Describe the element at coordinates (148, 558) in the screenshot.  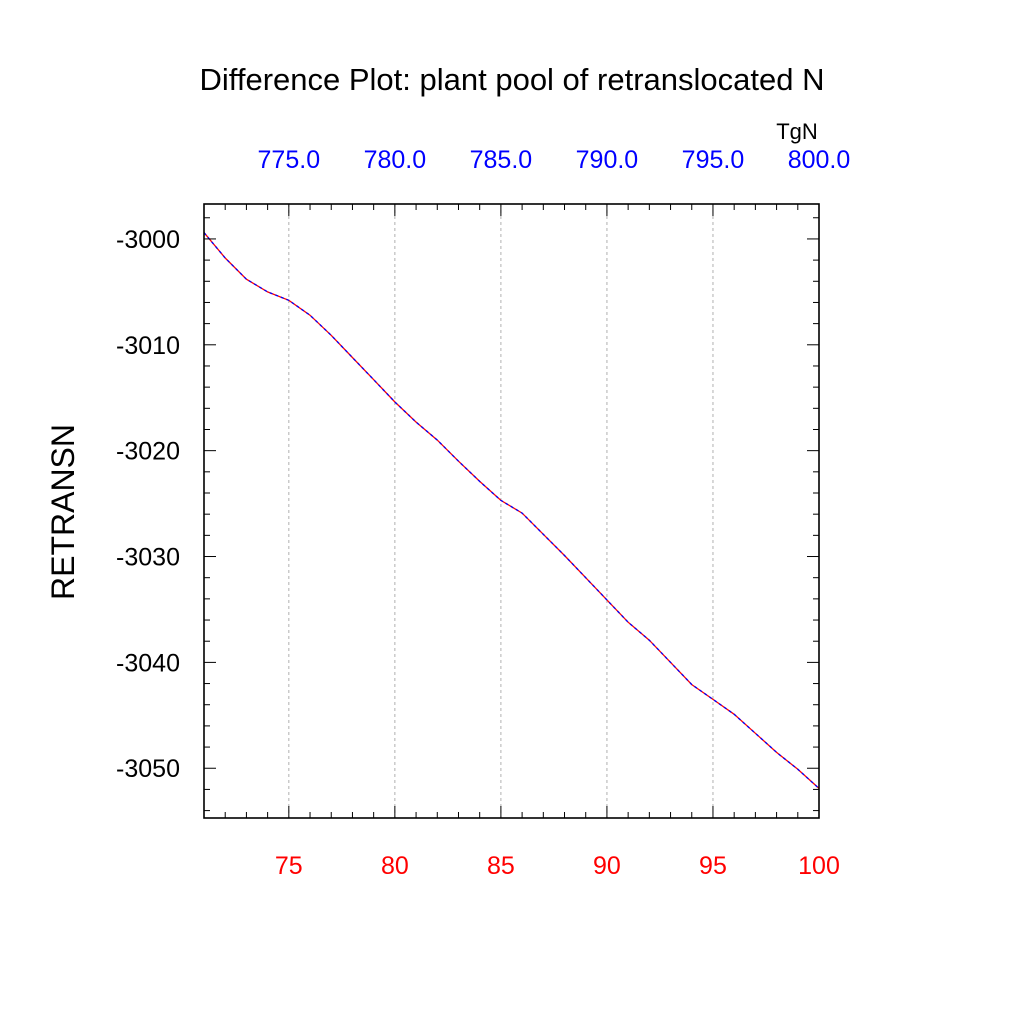
I see `y-tick-label: -3030` at that location.